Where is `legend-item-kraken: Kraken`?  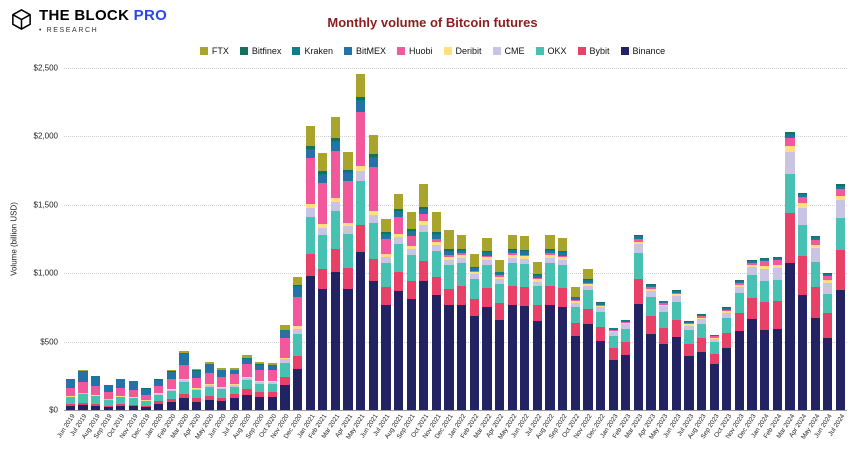 legend-item-kraken: Kraken is located at coordinates (312, 51).